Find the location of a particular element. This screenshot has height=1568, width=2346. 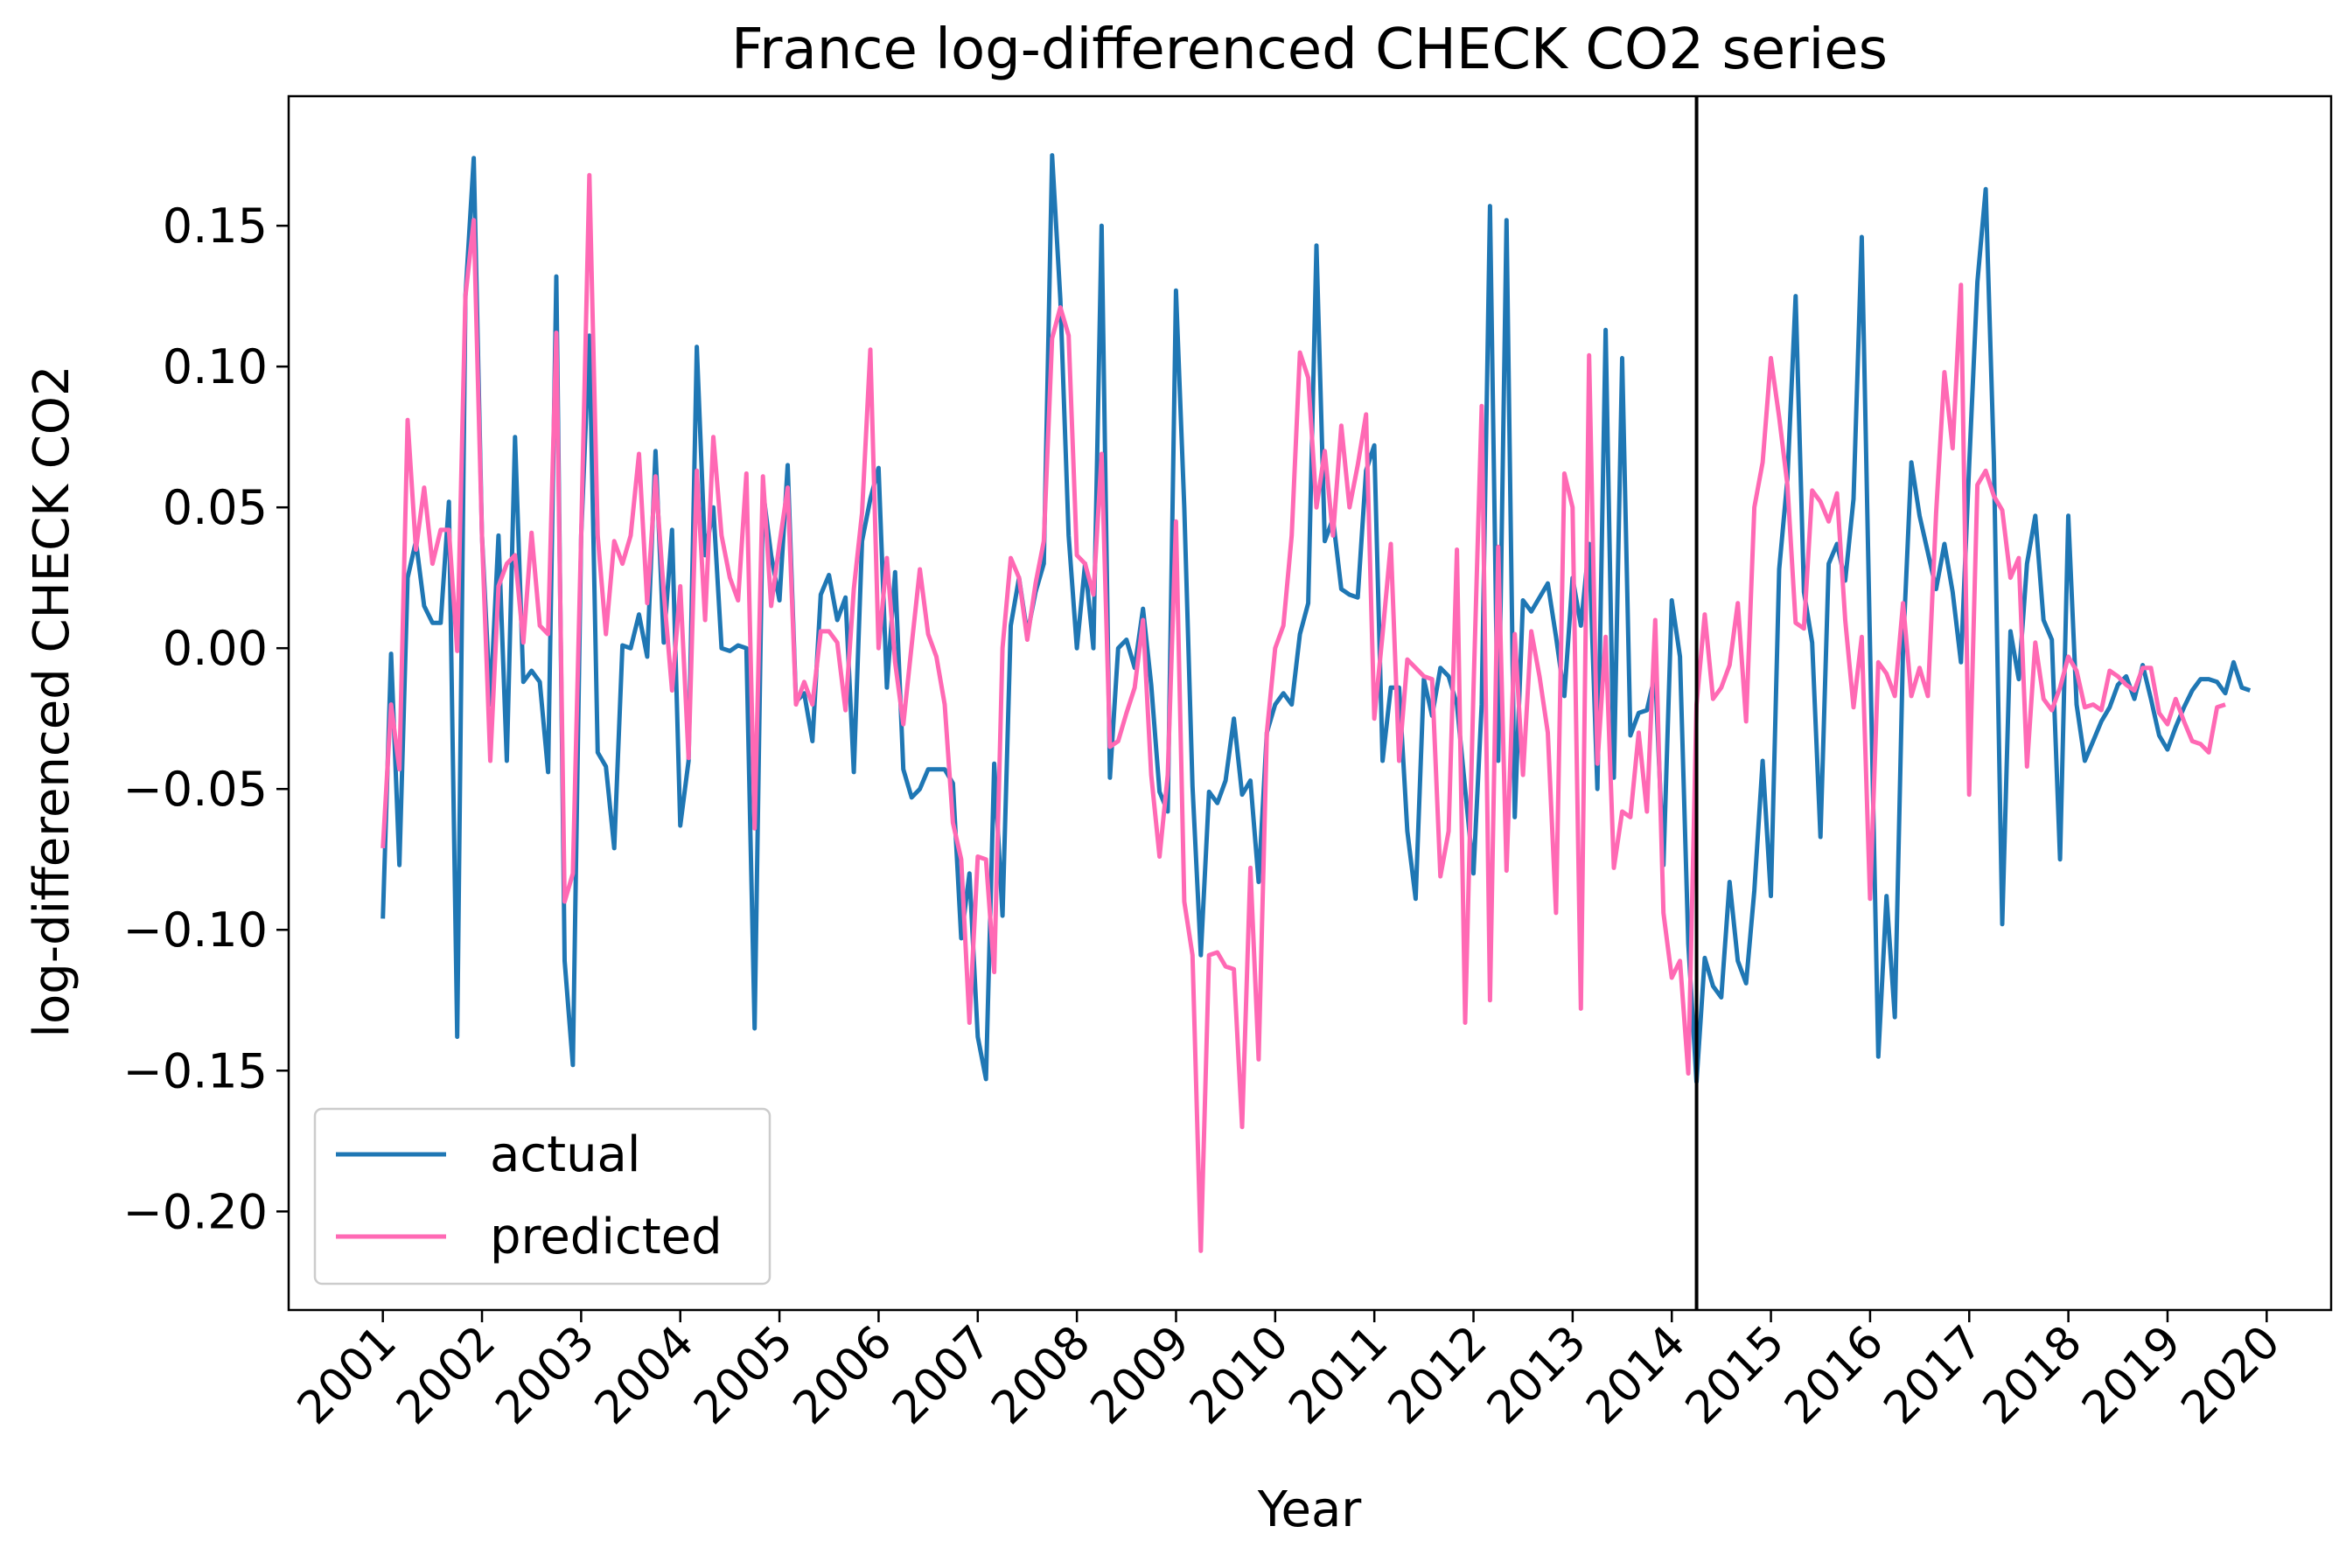

x-tick-label: 2005 is located at coordinates (743, 1375).